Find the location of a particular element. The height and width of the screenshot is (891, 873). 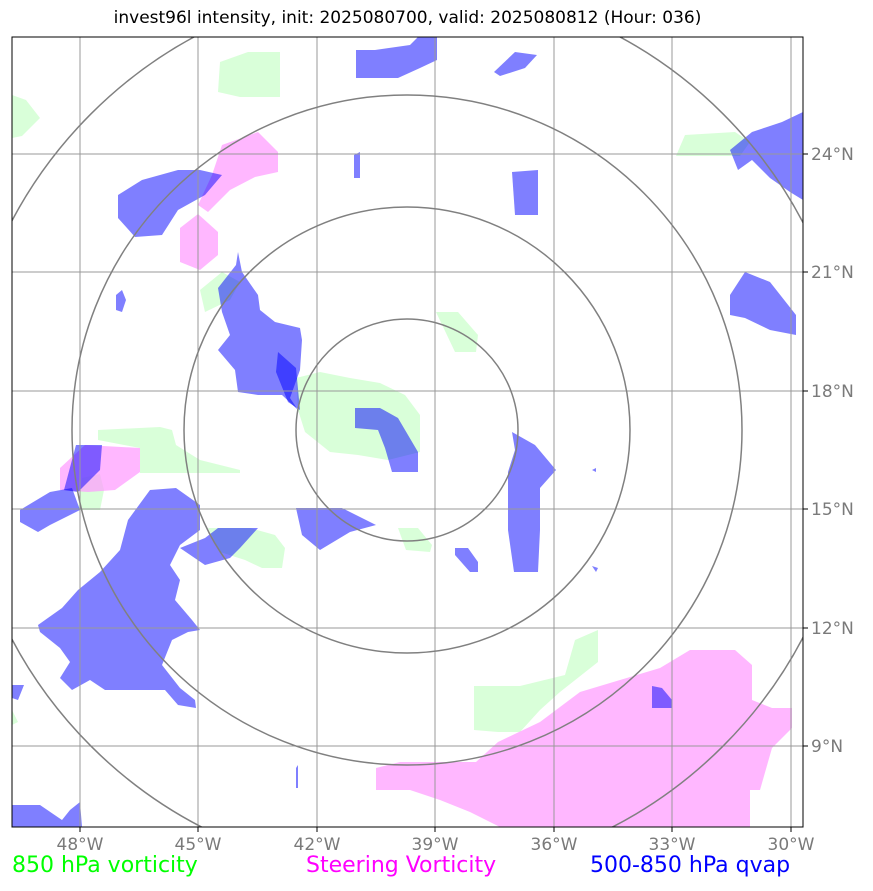

legend-850-vorticity: 850 hPa vorticity is located at coordinates (105, 865).